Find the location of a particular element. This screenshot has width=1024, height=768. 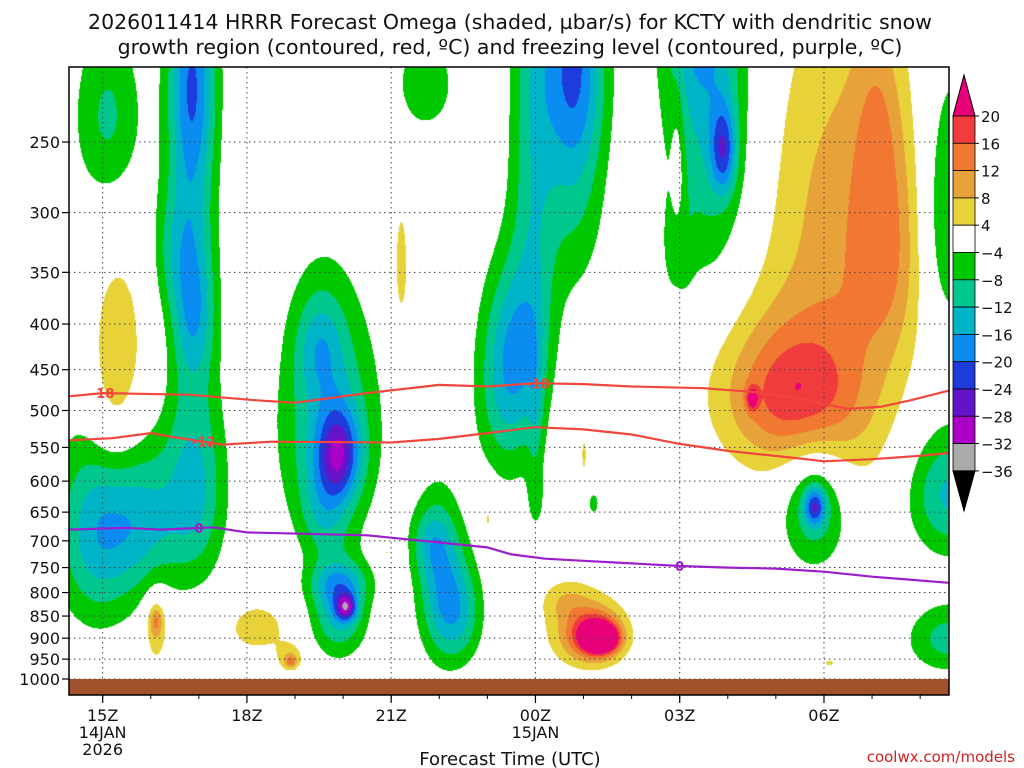

x-axis-label: Forecast Time (UTC) is located at coordinates (509, 758).